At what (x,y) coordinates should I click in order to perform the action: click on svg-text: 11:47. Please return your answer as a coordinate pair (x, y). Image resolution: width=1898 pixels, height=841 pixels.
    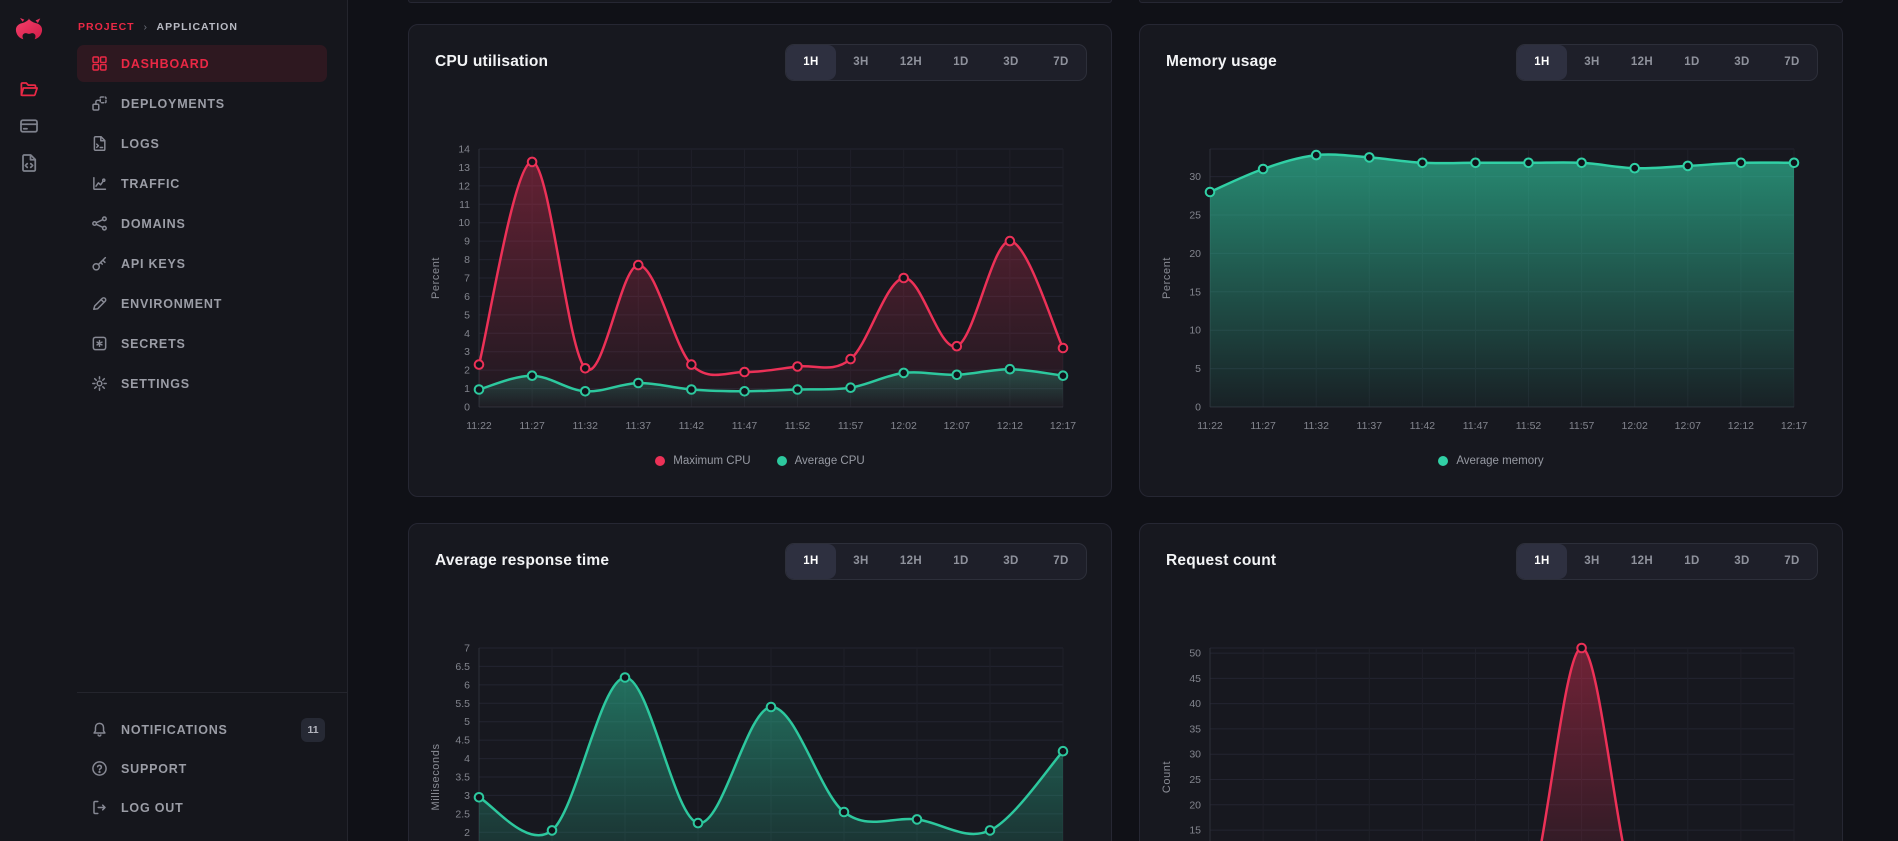
    Looking at the image, I should click on (745, 426).